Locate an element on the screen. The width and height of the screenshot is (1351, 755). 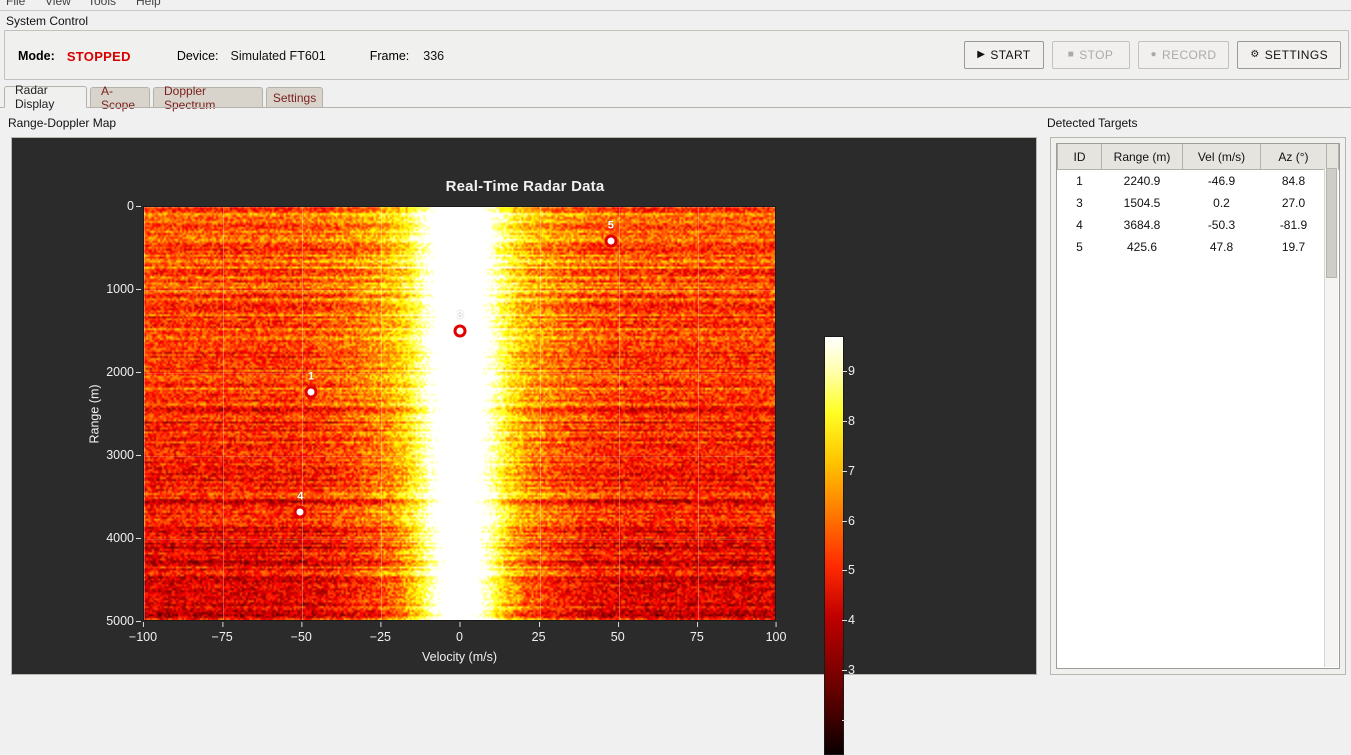
table-row: 5 425.6 47.8 19.7 is located at coordinates (1198, 247).